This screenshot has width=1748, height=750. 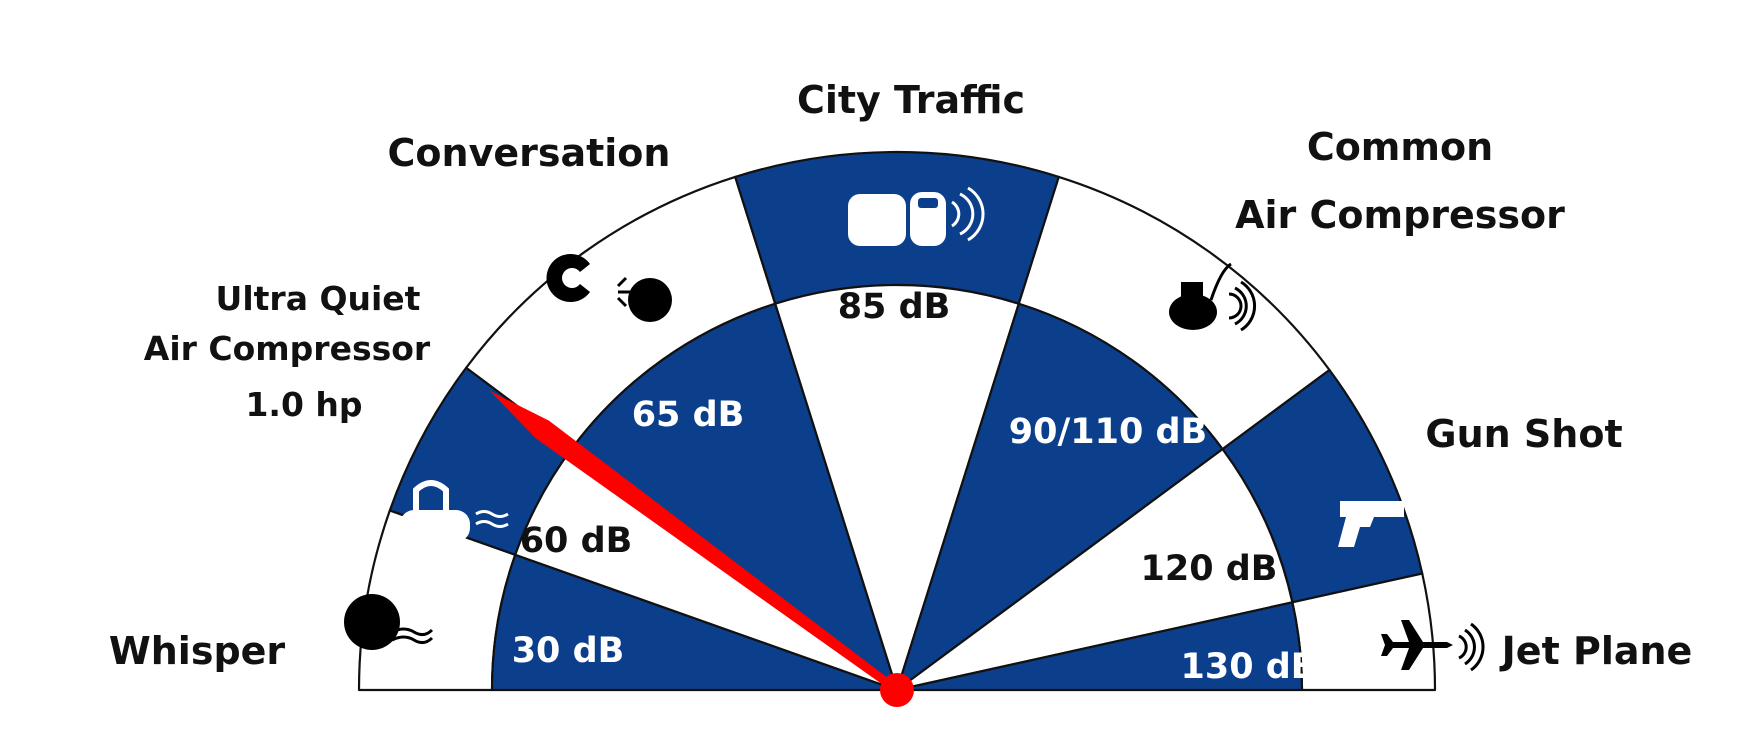 I want to click on inner-segment-common-air-compressor, so click(x=1059, y=497).